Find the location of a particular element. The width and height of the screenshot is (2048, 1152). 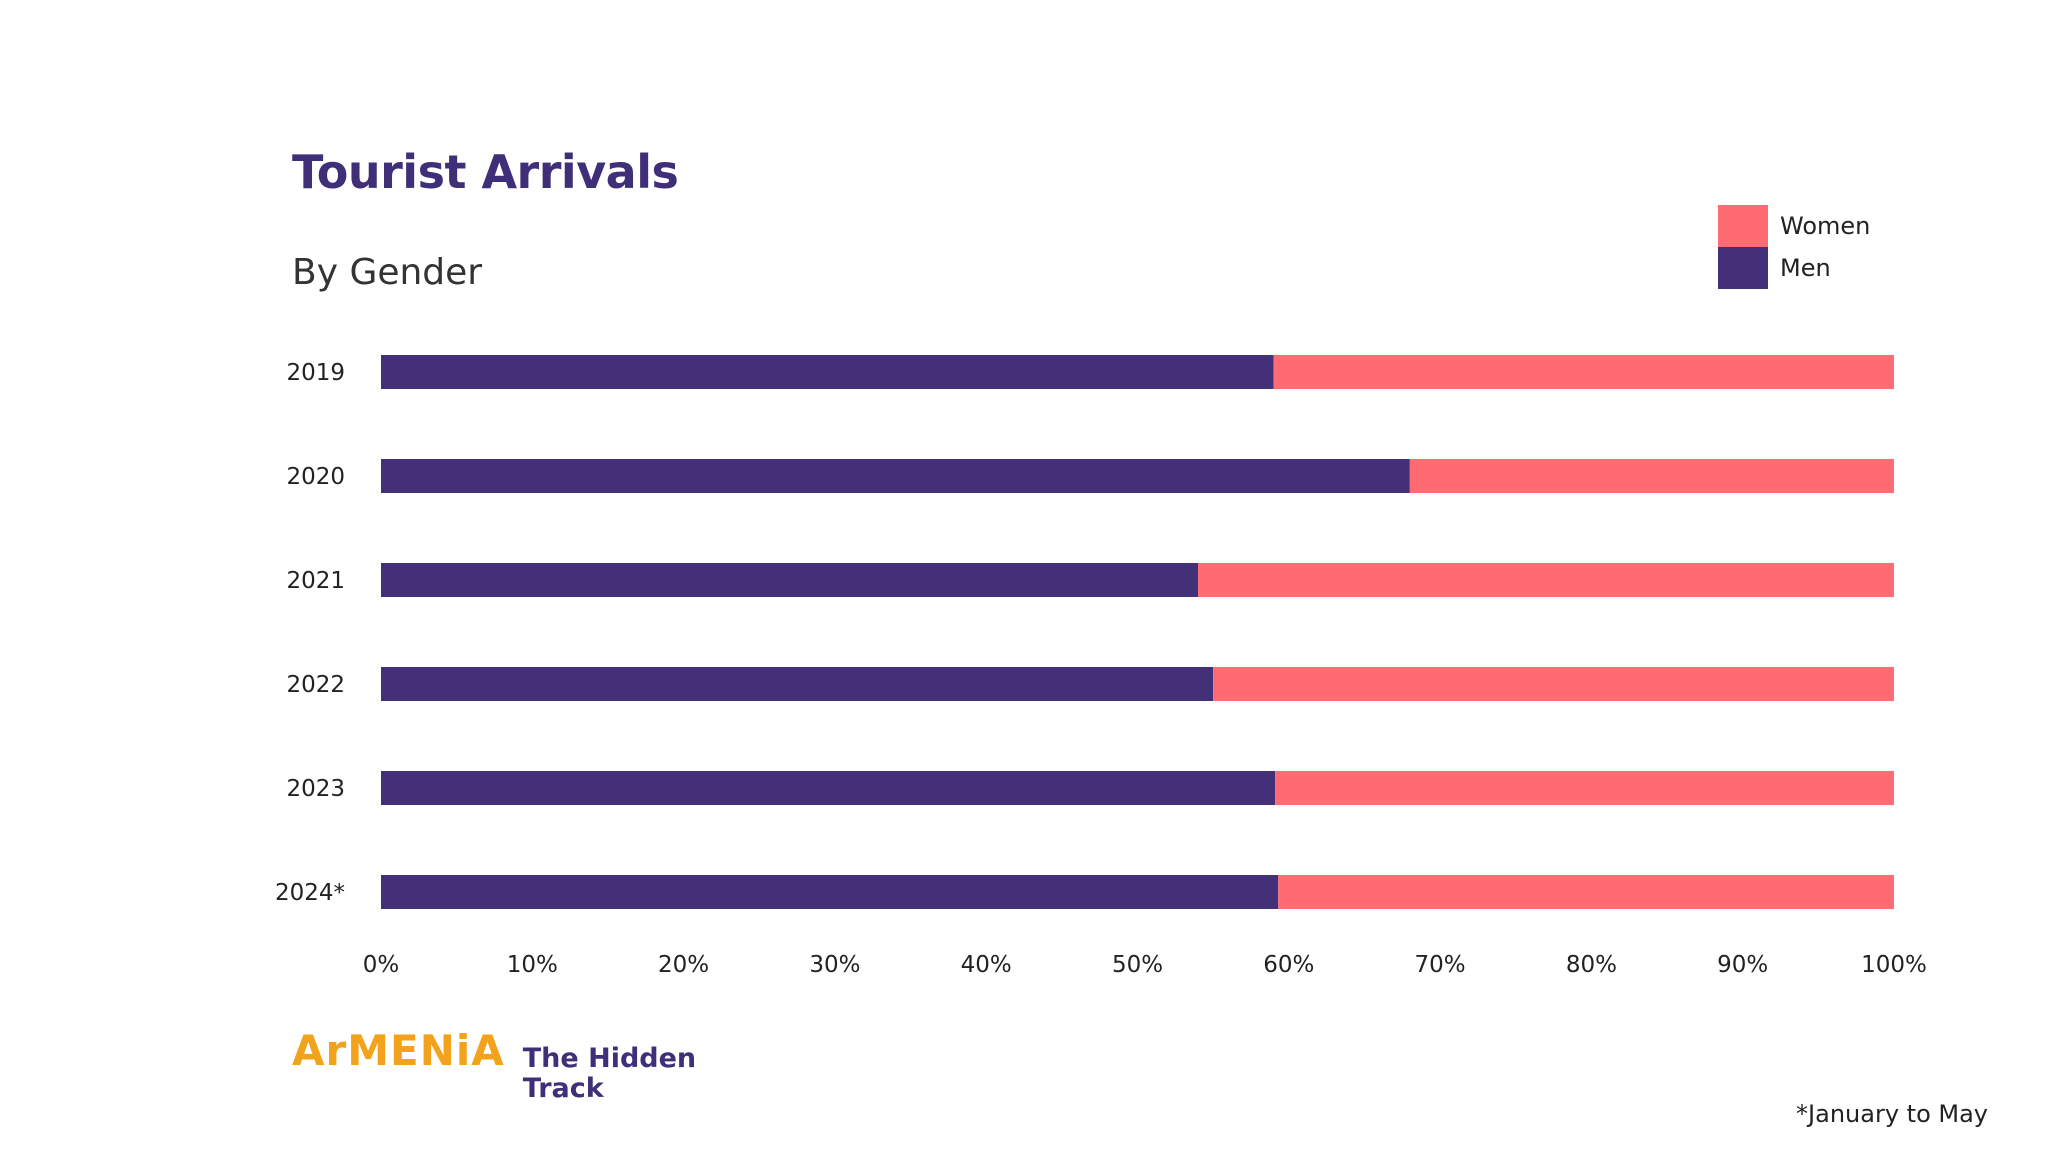

bar-men-2022 is located at coordinates (797, 684).